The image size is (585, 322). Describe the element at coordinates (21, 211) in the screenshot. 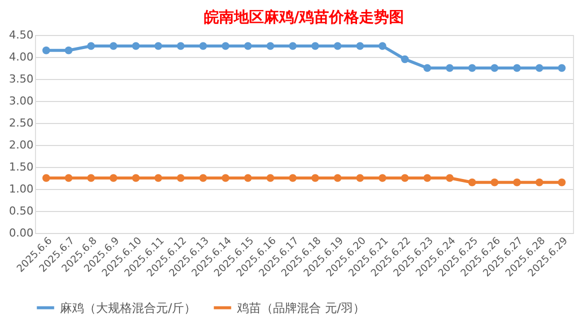

I see `y-tick-label: 0.50` at that location.